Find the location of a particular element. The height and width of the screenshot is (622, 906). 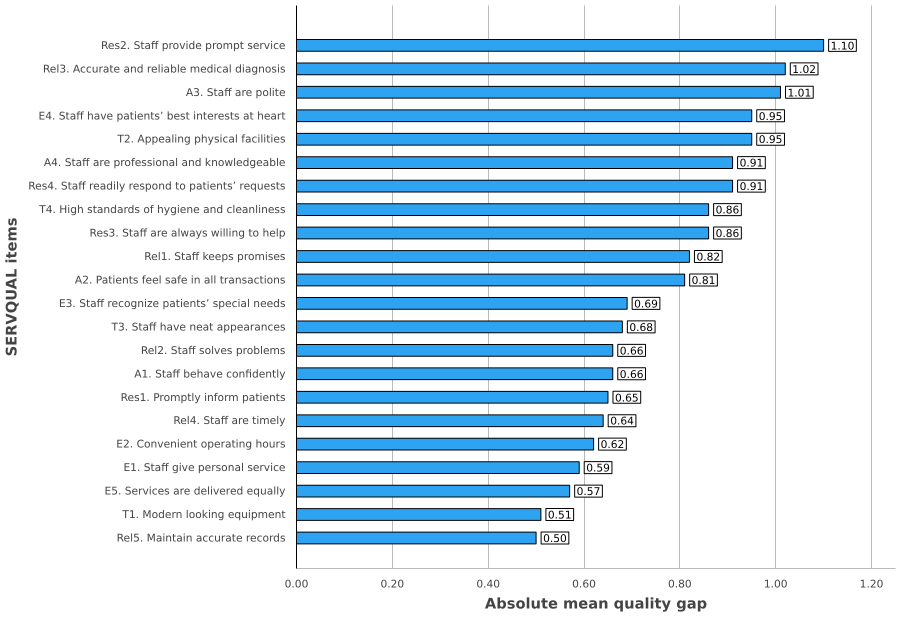

y-tick-label: E2. Convenient operating hours is located at coordinates (201, 444).